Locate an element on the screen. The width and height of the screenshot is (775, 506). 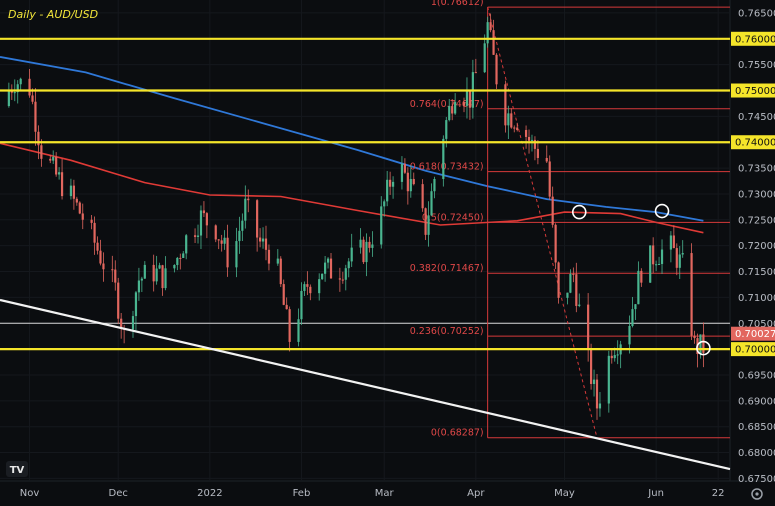
level-price-box: 0.74000 is located at coordinates (753, 142).